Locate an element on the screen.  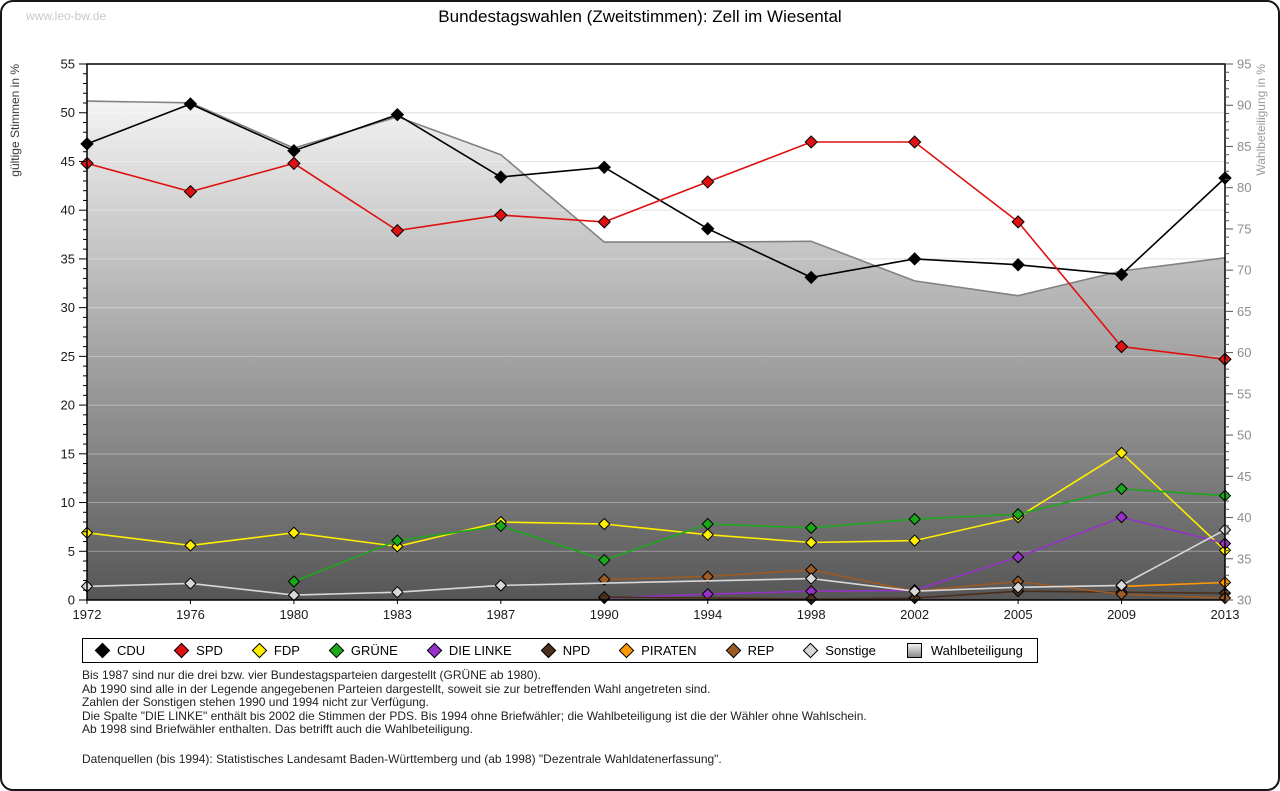
right-axis-tick-label: 40 is located at coordinates (1244, 517).